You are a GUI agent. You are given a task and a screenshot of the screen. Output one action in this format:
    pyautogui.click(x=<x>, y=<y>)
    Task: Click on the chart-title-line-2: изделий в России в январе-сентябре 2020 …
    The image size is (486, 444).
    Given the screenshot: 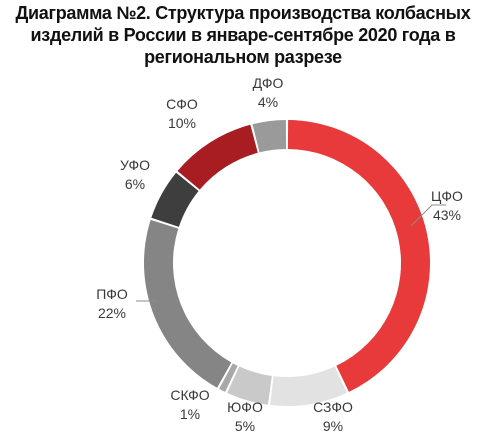 What is the action you would take?
    pyautogui.click(x=243, y=35)
    